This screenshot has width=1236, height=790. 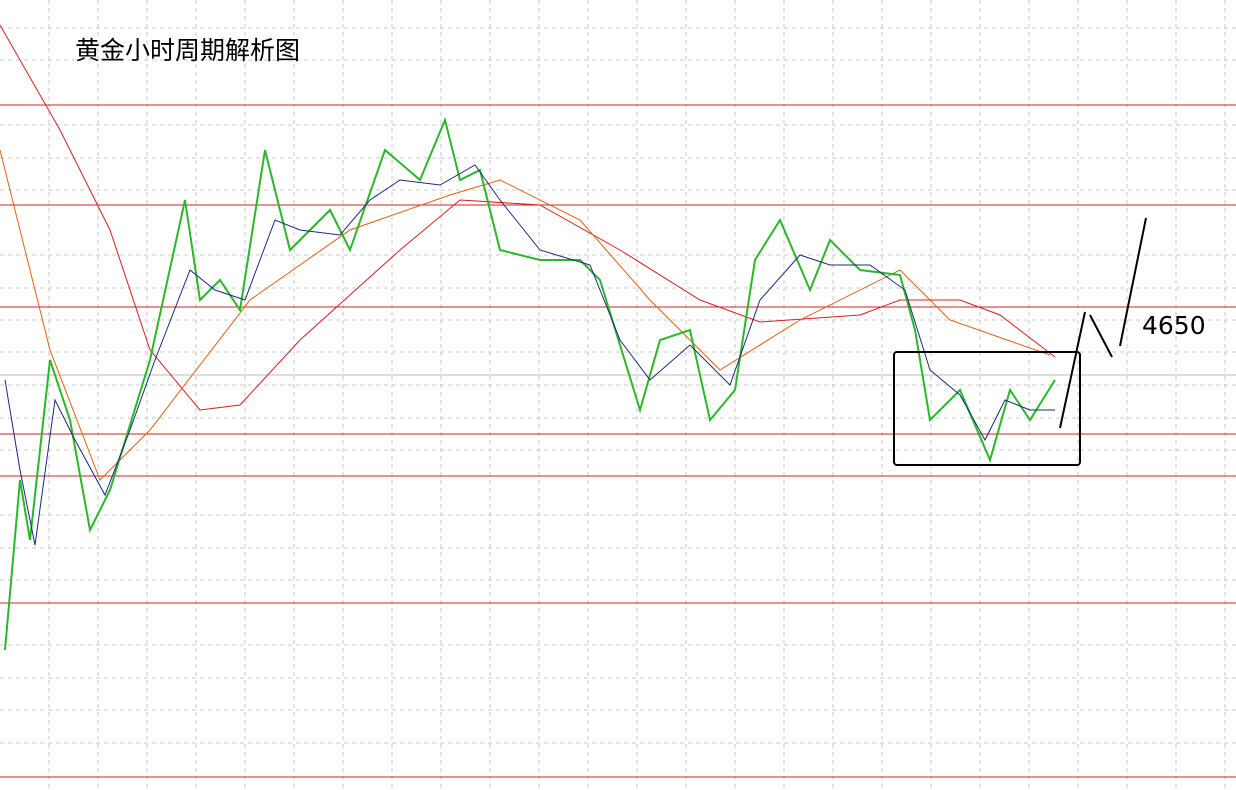 I want to click on focus-box, so click(x=987, y=408).